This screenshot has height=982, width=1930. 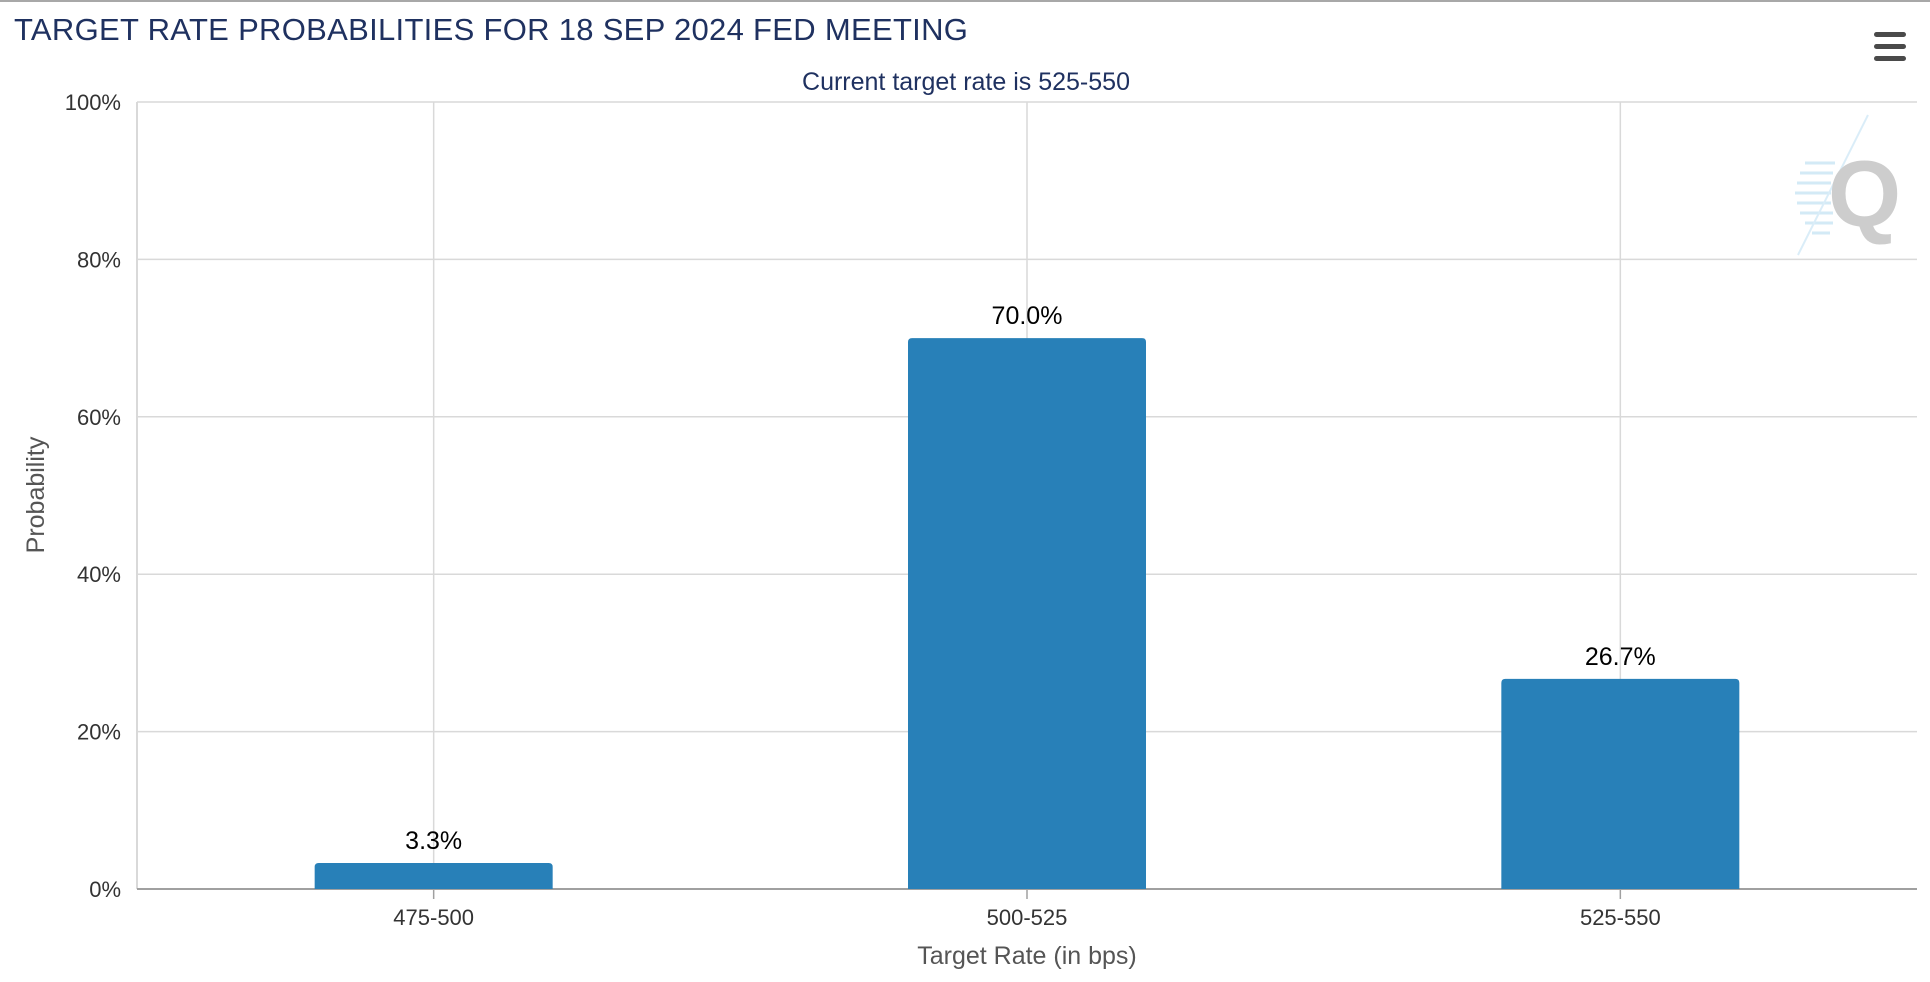 I want to click on watermark-letter: Q, so click(x=1864, y=193).